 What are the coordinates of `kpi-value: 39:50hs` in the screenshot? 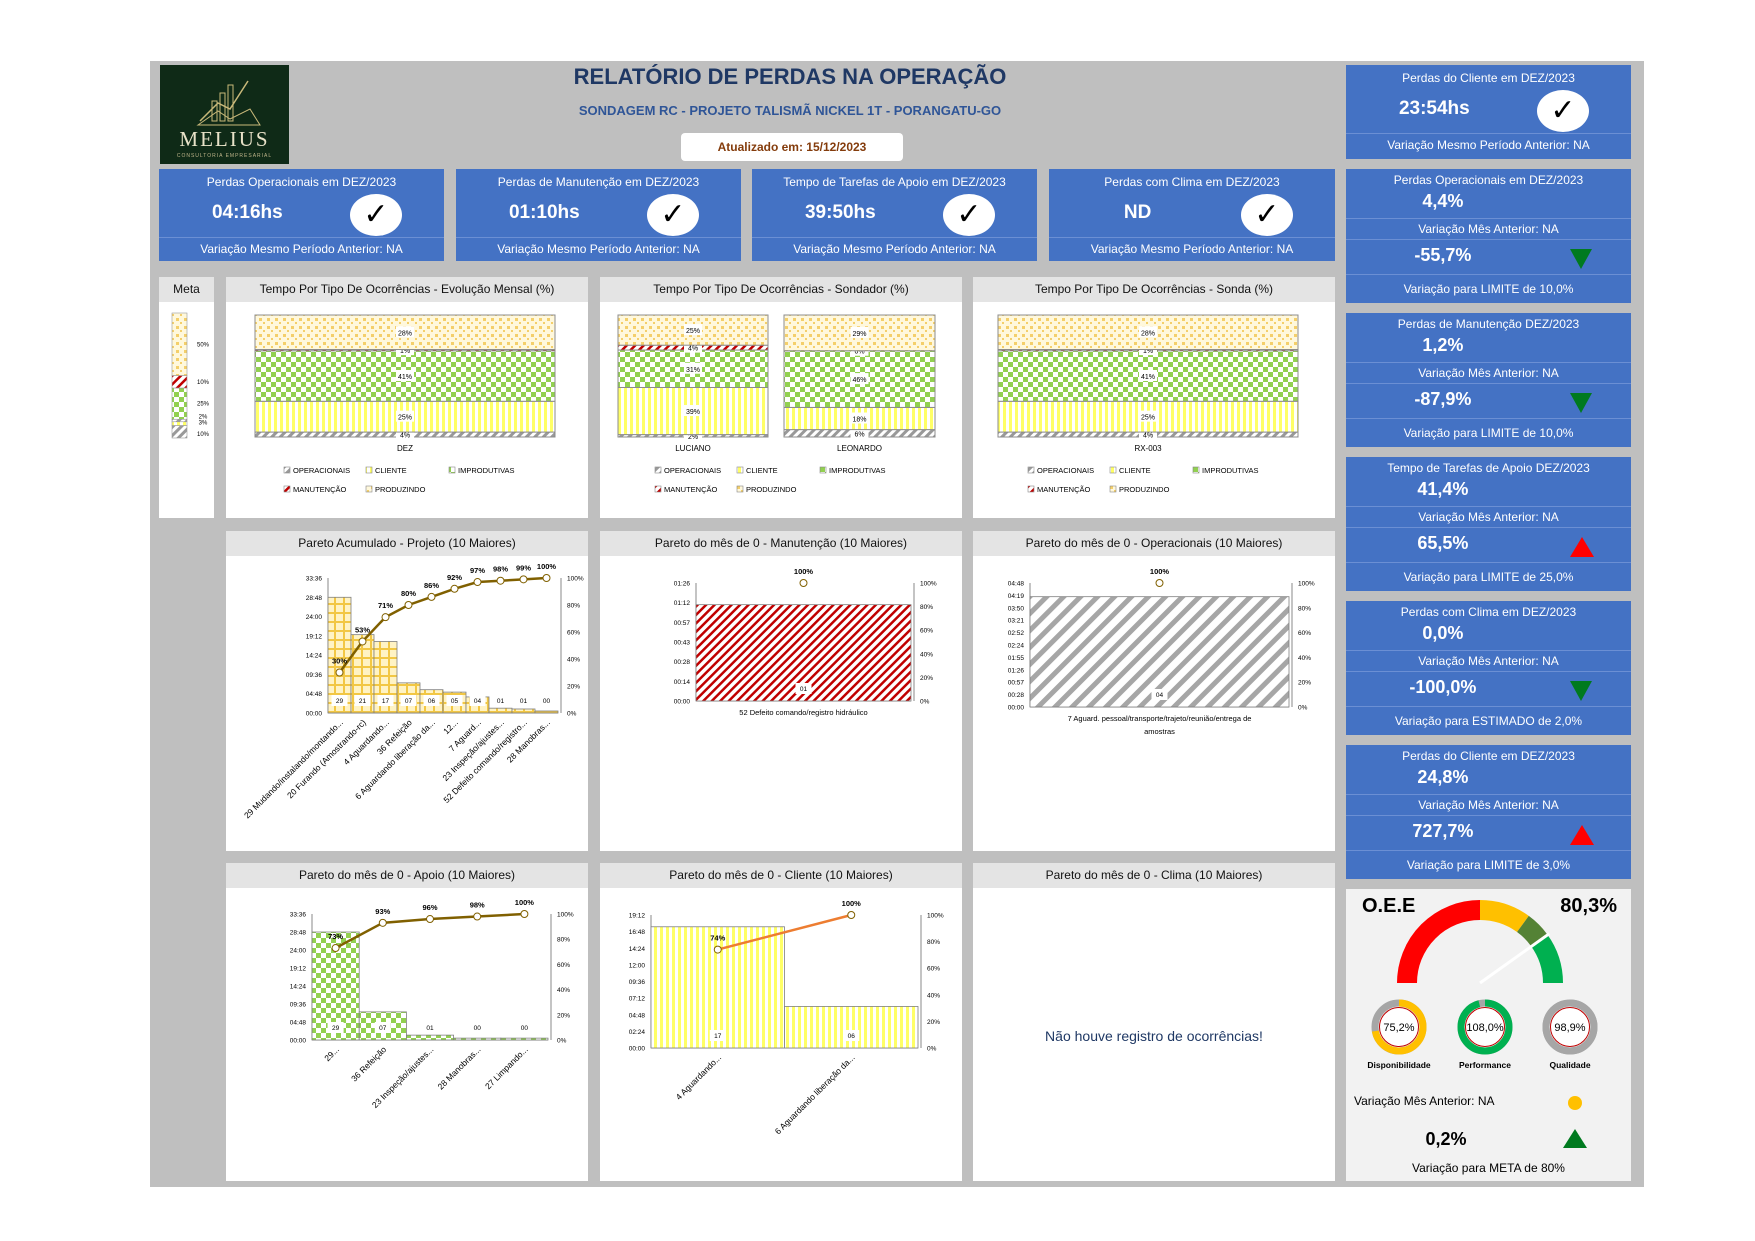 It's located at (840, 212).